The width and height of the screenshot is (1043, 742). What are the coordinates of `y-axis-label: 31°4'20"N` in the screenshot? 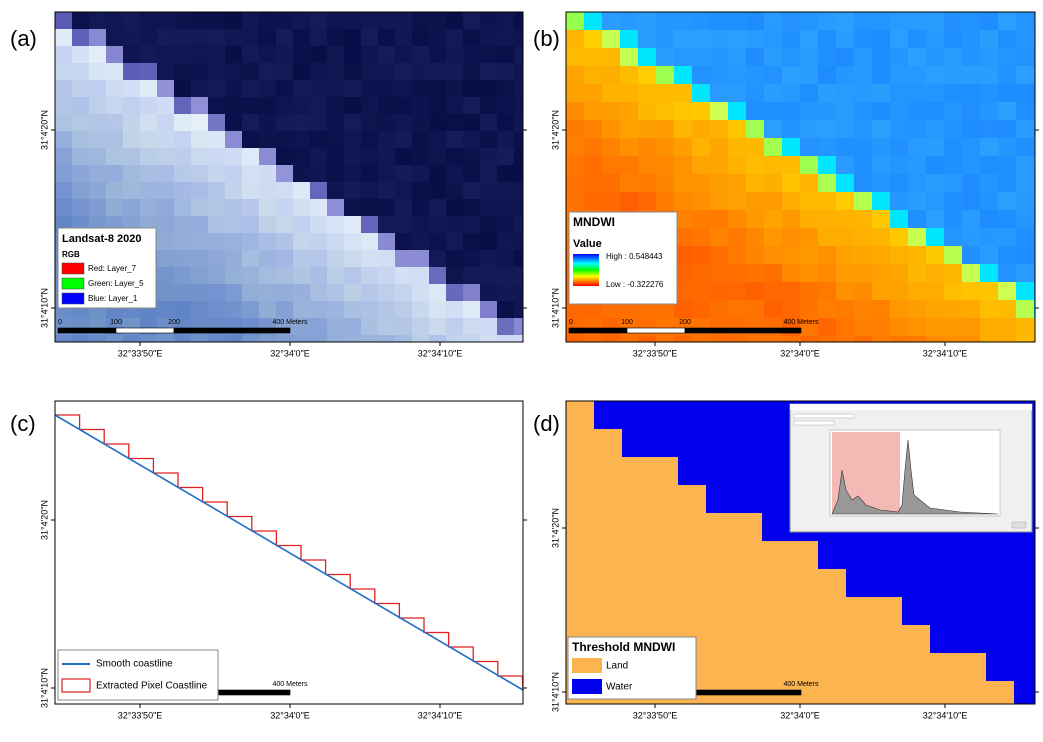 It's located at (44, 520).